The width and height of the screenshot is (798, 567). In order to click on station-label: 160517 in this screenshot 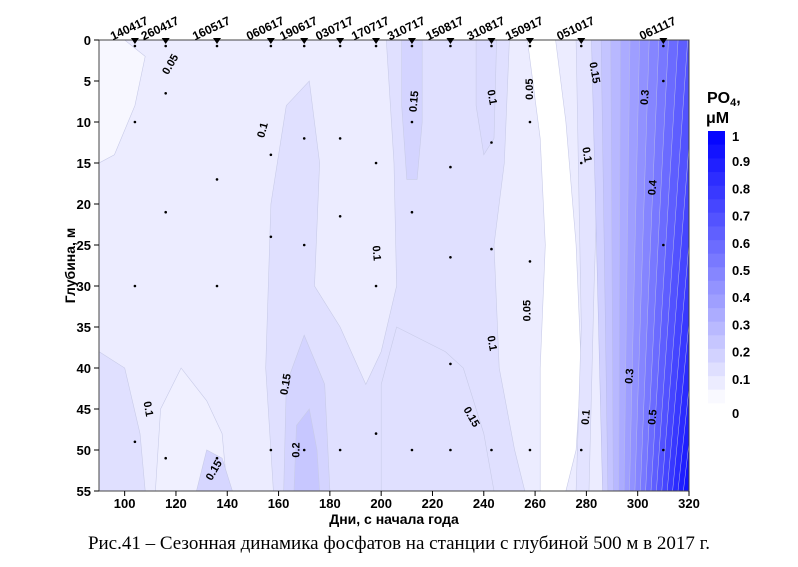, I will do `click(211, 28)`.